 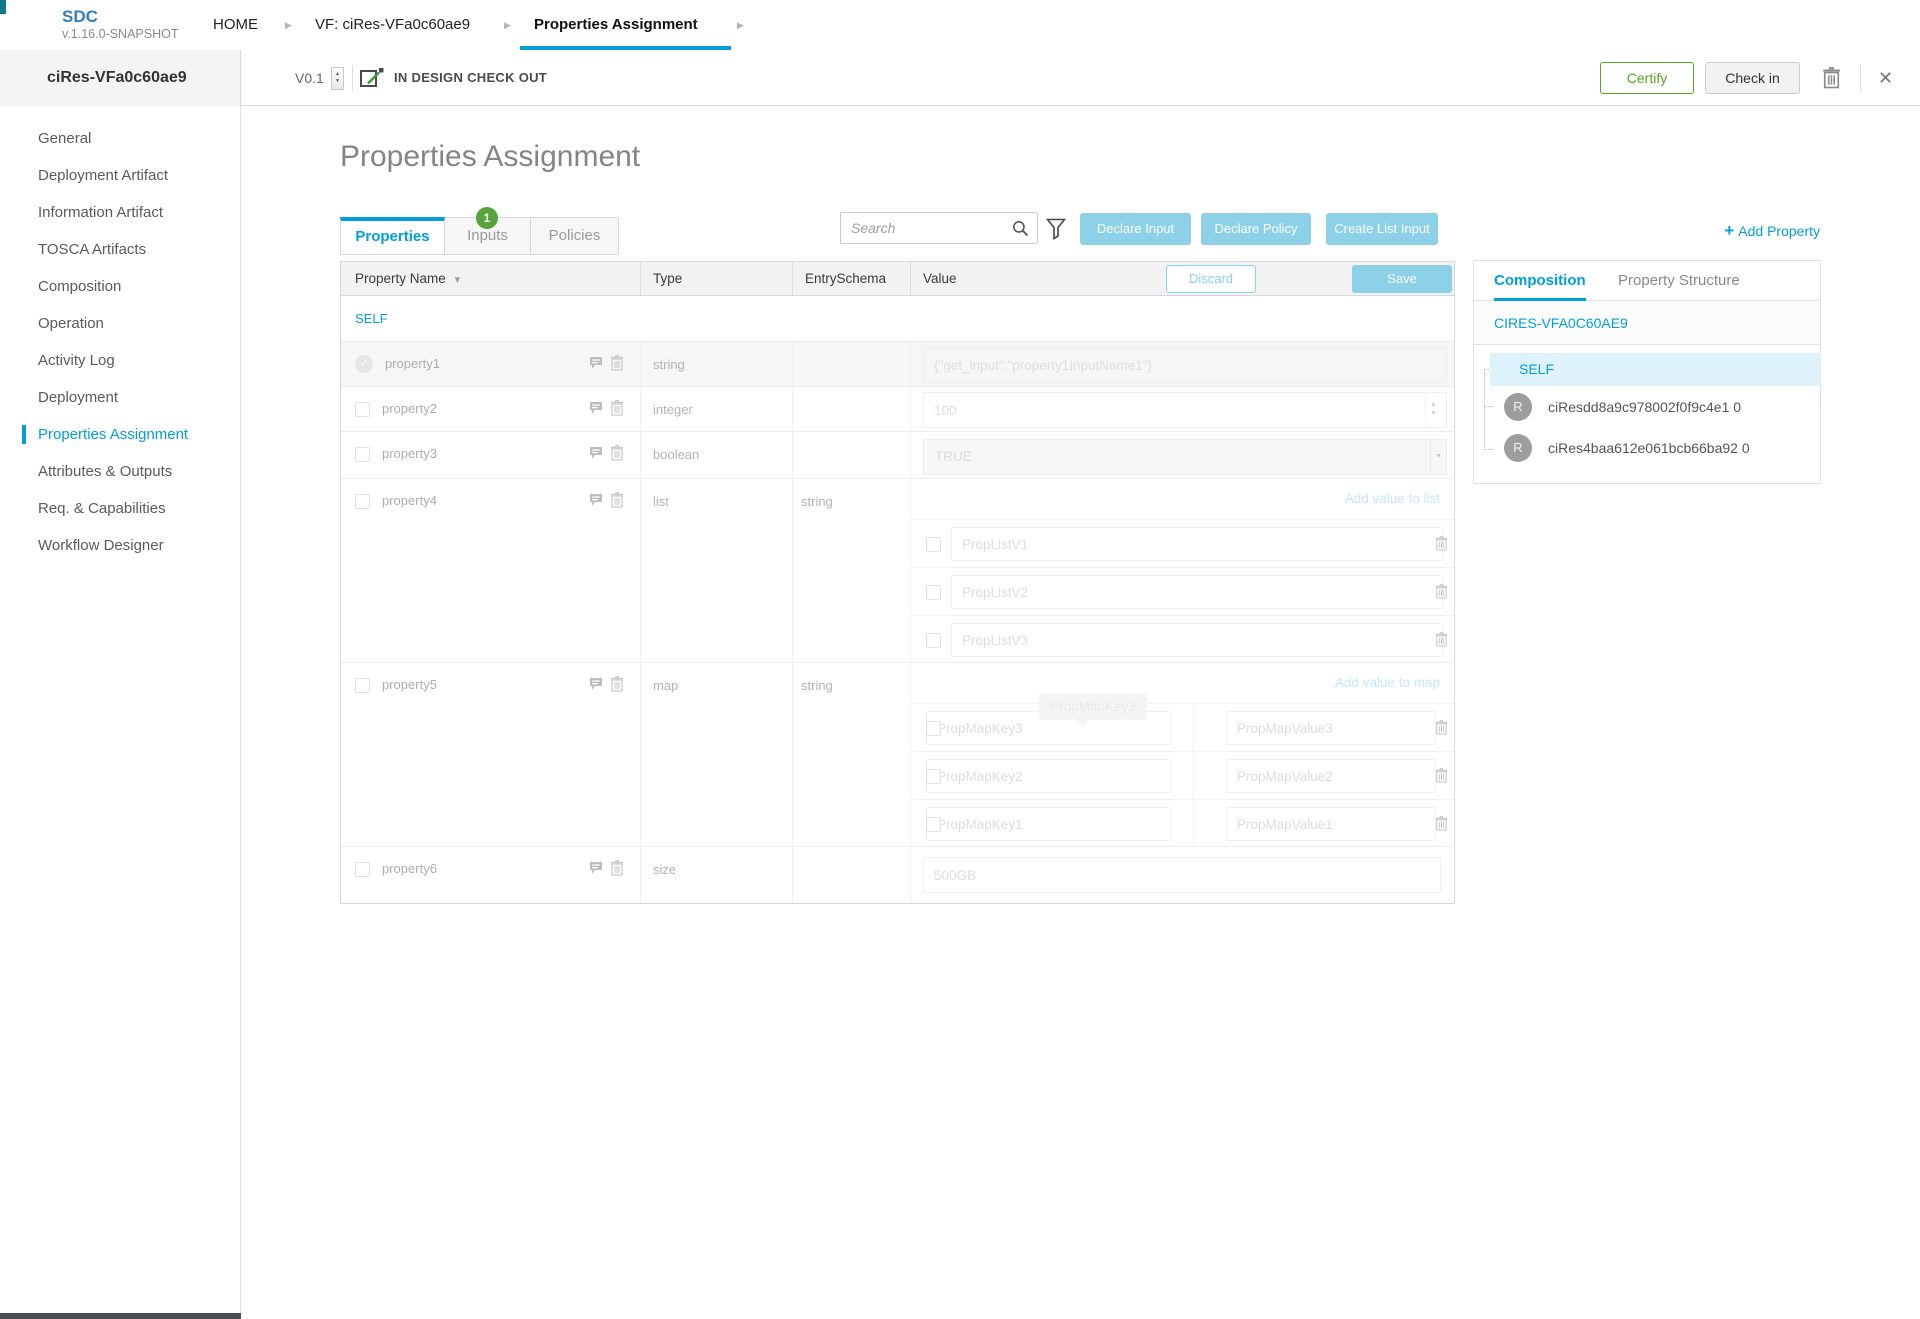 What do you see at coordinates (1518, 406) in the screenshot?
I see `resource-avatar: R` at bounding box center [1518, 406].